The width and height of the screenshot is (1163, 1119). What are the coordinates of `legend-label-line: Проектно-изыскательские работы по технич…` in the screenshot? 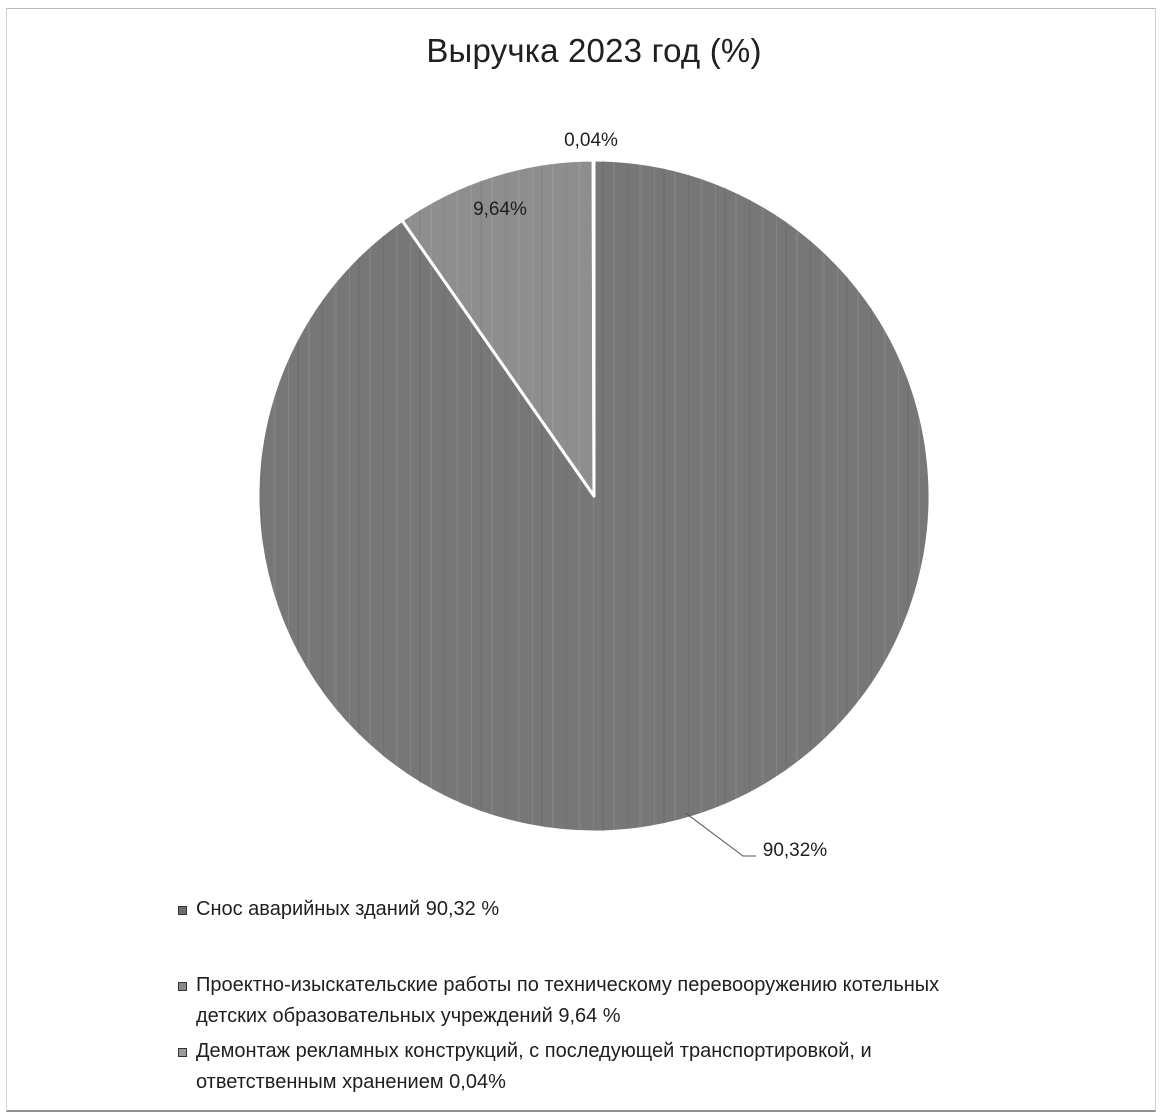 It's located at (568, 985).